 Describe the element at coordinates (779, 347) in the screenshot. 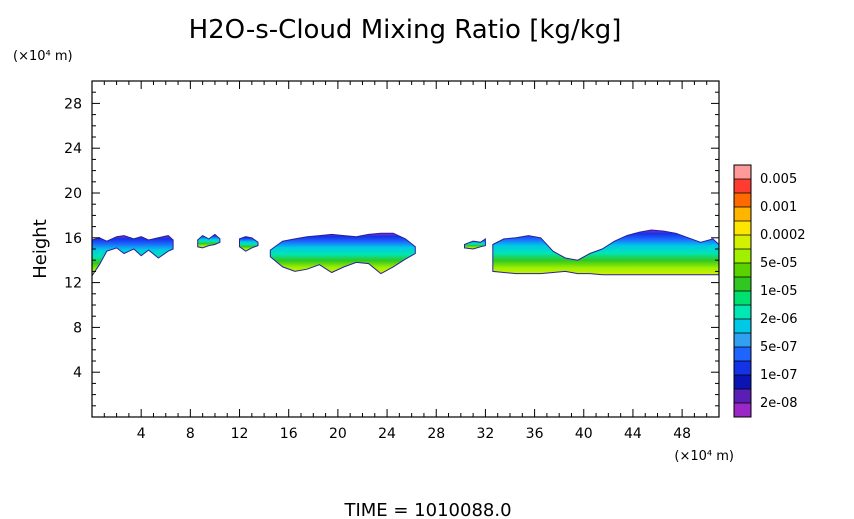

I see `colorbar-label: 5e-07` at that location.